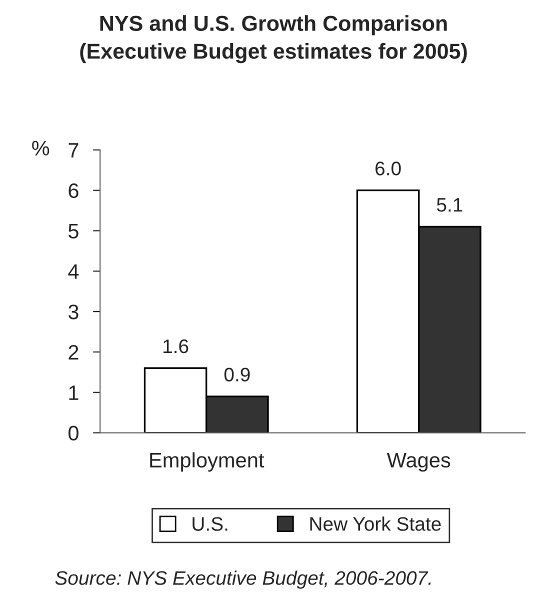  What do you see at coordinates (73, 190) in the screenshot?
I see `y-tick-label: 6` at bounding box center [73, 190].